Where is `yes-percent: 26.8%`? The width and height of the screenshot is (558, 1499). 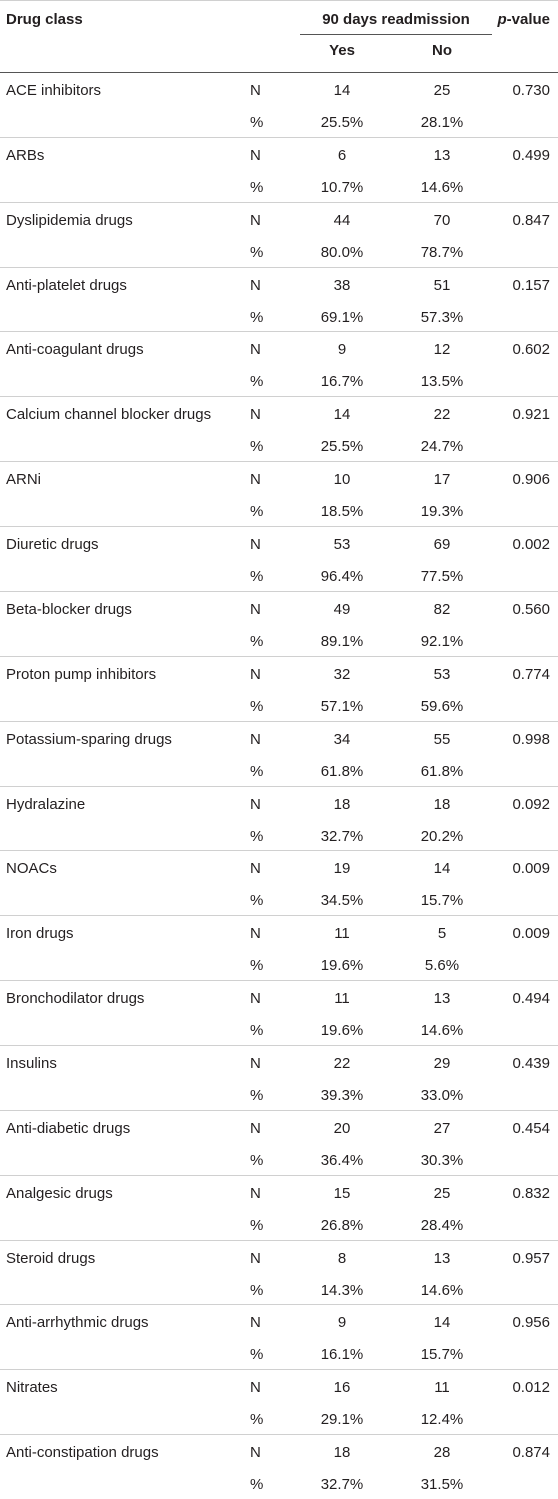
yes-percent: 26.8% is located at coordinates (342, 1225).